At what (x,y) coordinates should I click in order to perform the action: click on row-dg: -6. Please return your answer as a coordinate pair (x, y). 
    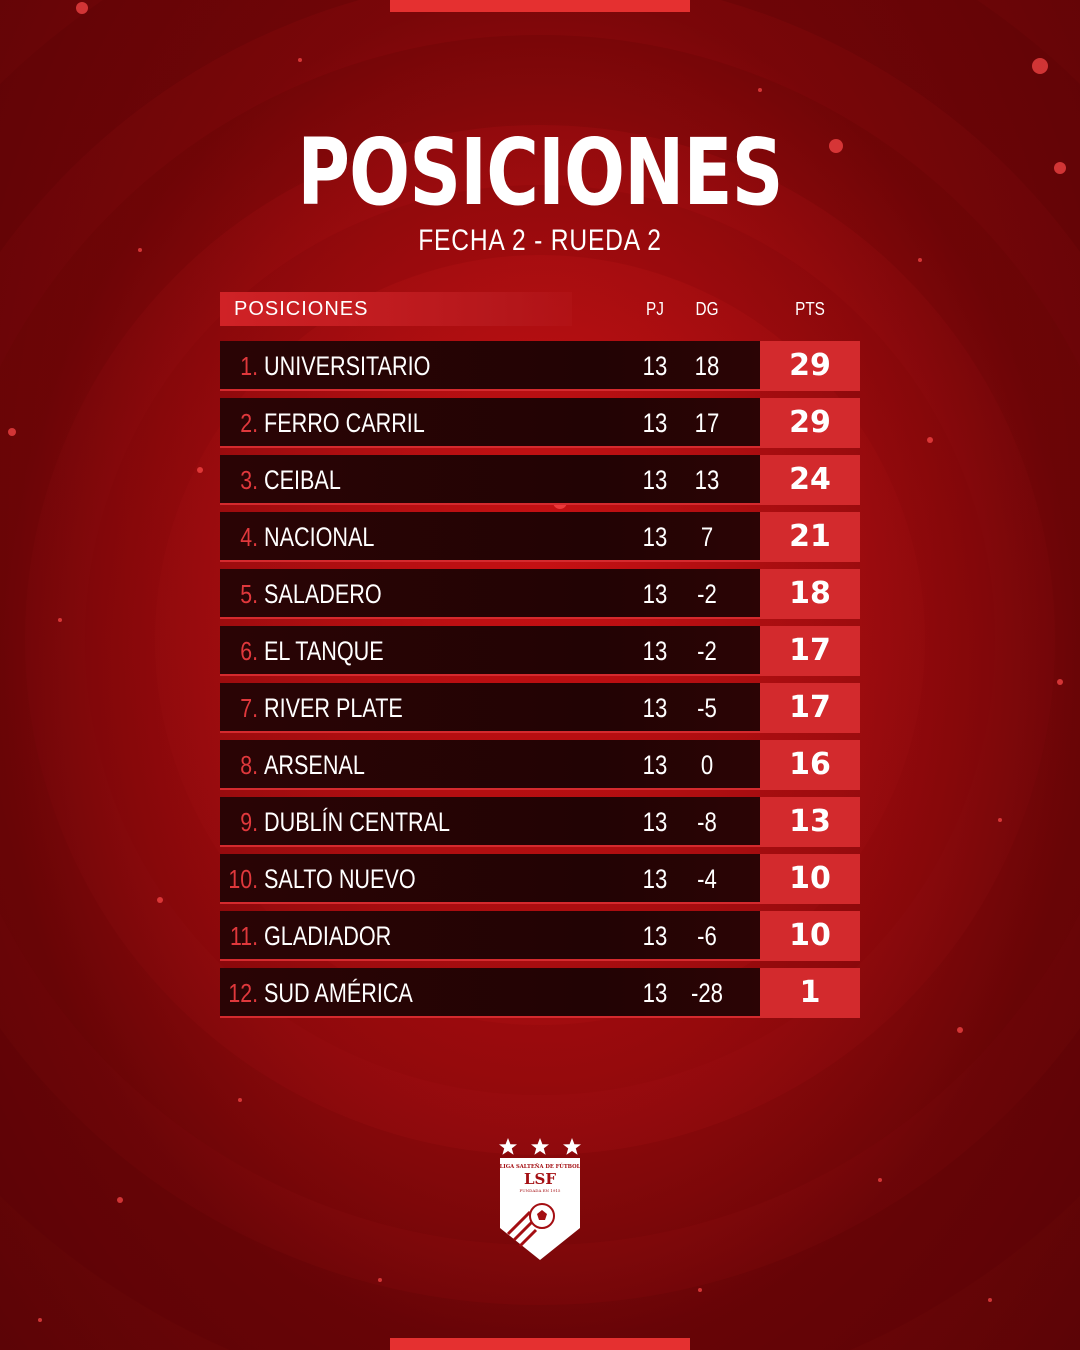
    Looking at the image, I should click on (707, 936).